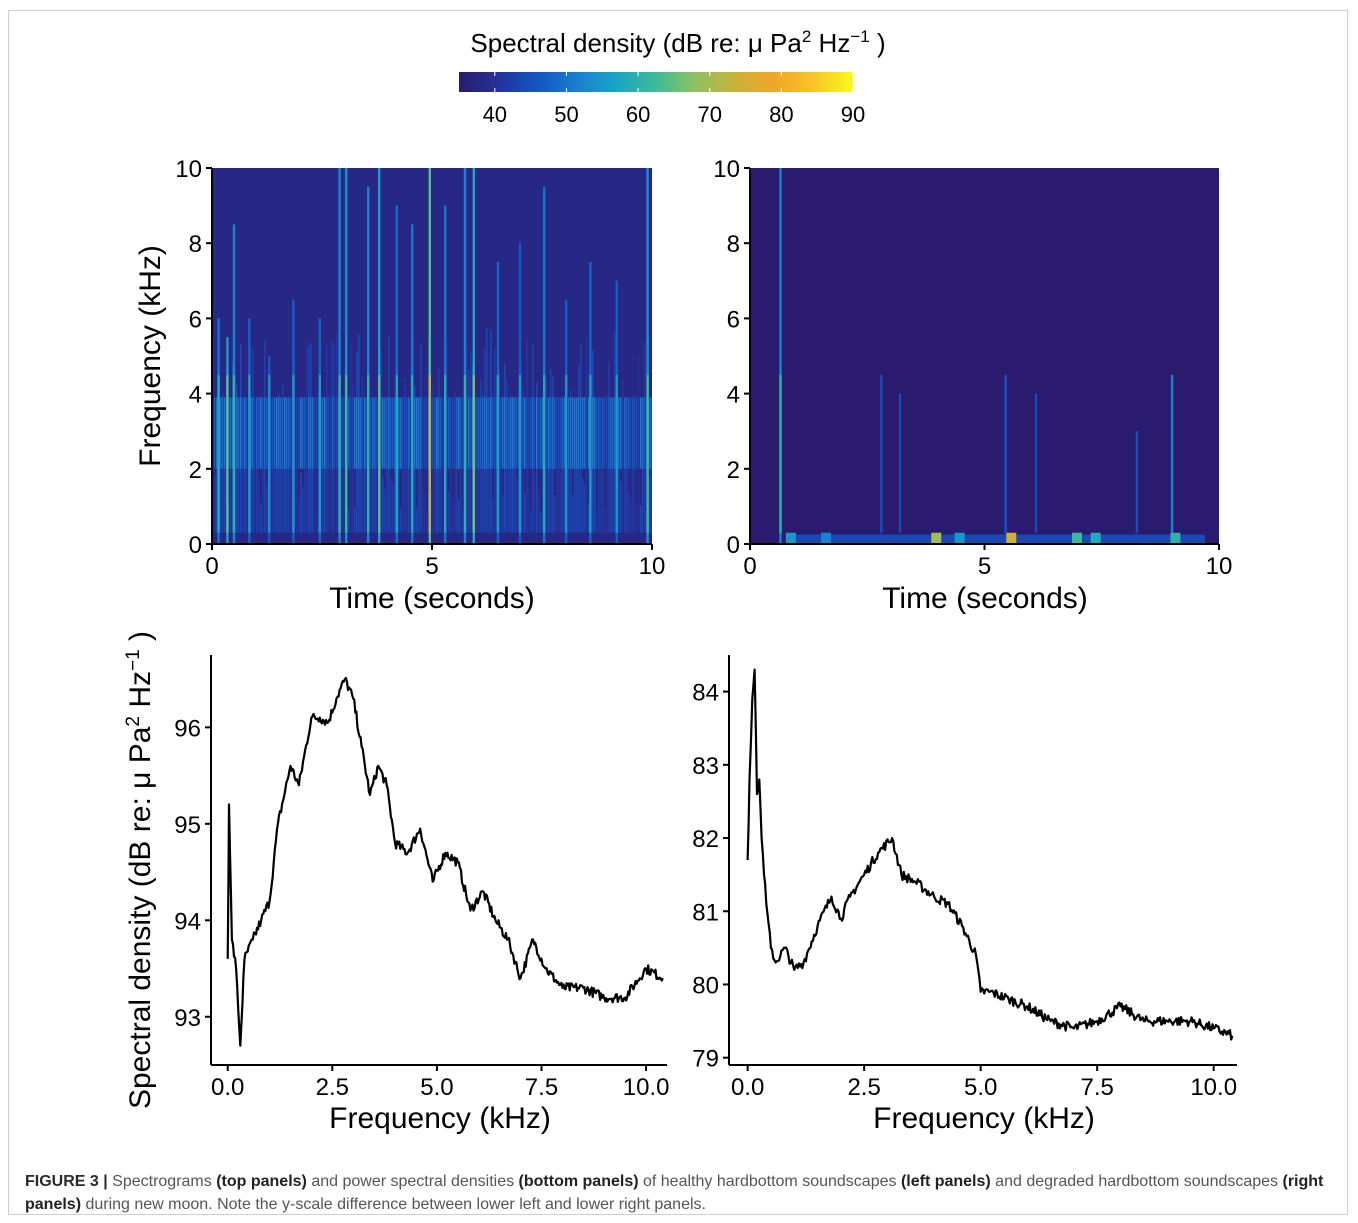  I want to click on spectrogram-degraded: 0 5 10 0 2 4 6 8 10 Time (seconds), so click(972, 385).